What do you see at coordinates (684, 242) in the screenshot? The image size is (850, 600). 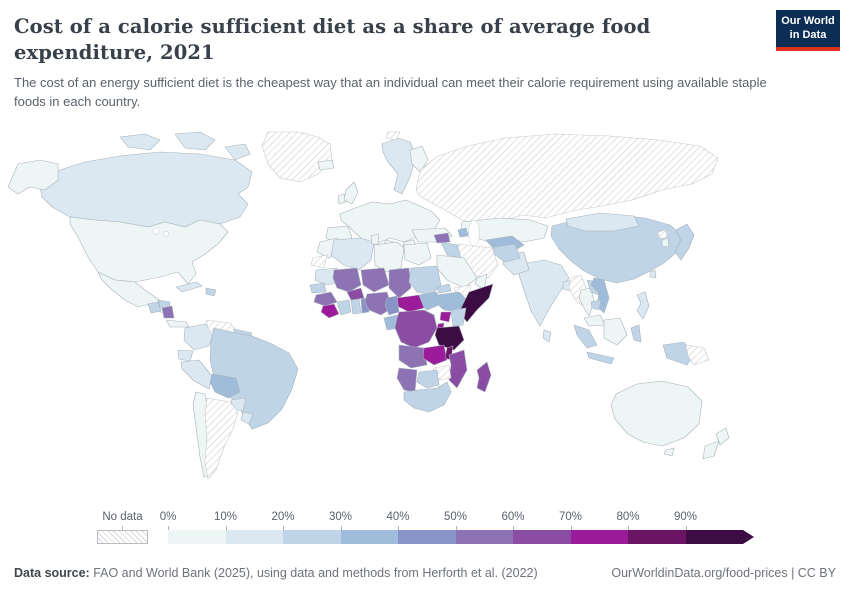 I see `country-japan` at bounding box center [684, 242].